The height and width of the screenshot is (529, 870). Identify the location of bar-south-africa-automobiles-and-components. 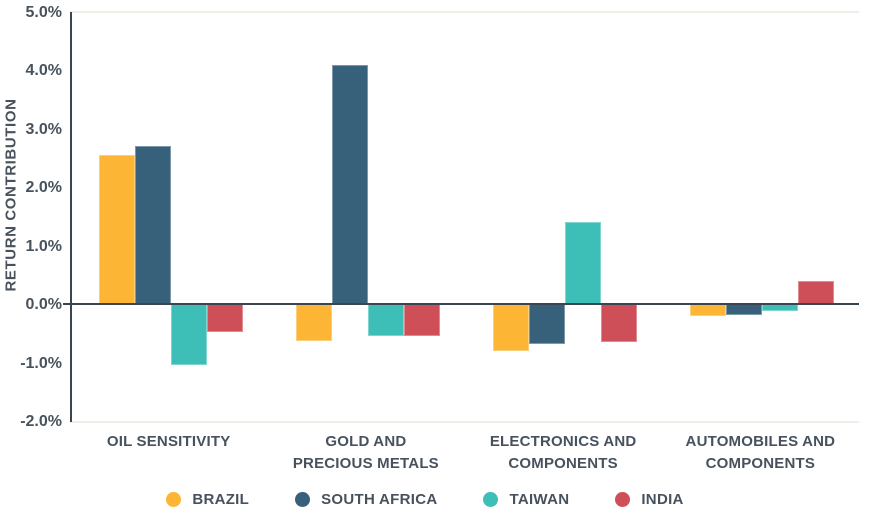
(744, 310).